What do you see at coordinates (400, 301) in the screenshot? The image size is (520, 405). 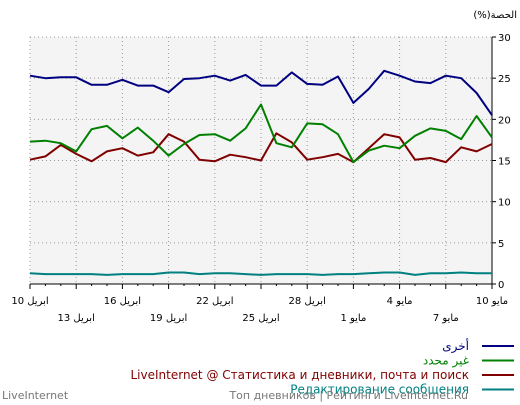 I see `x-tick-label: 4 مايو` at bounding box center [400, 301].